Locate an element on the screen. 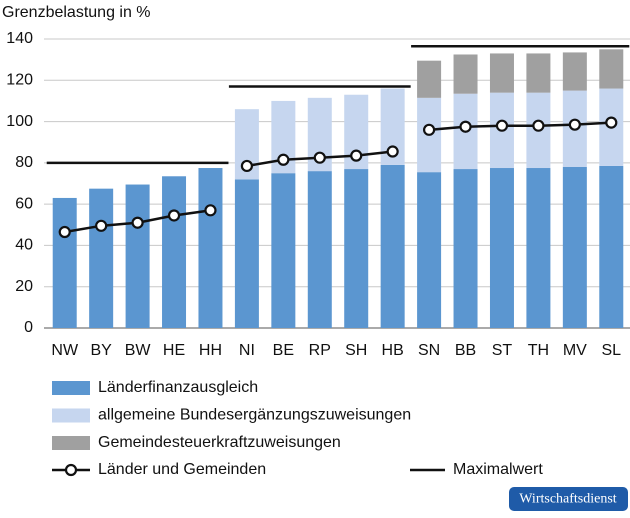  x-tick-label: SL is located at coordinates (611, 350).